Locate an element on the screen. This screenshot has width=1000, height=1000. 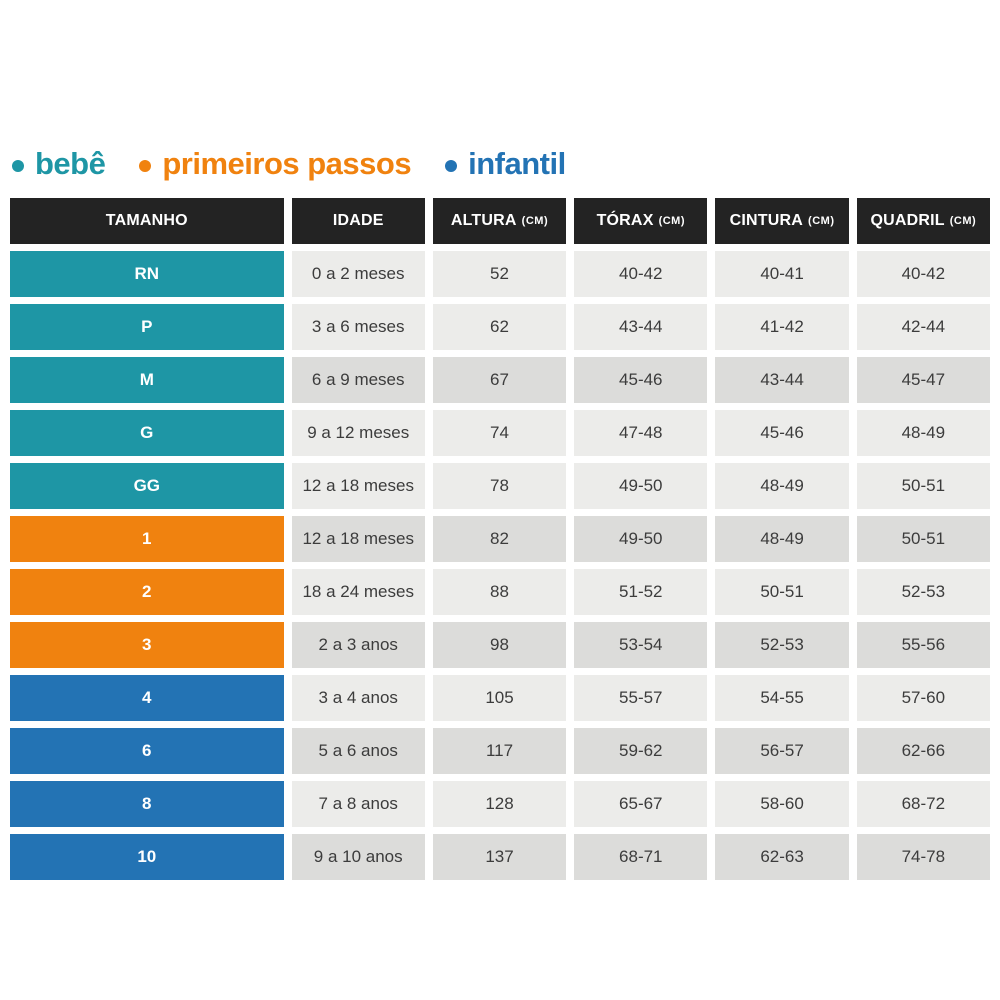
age-cell: 3 a 6 meses is located at coordinates (358, 327).